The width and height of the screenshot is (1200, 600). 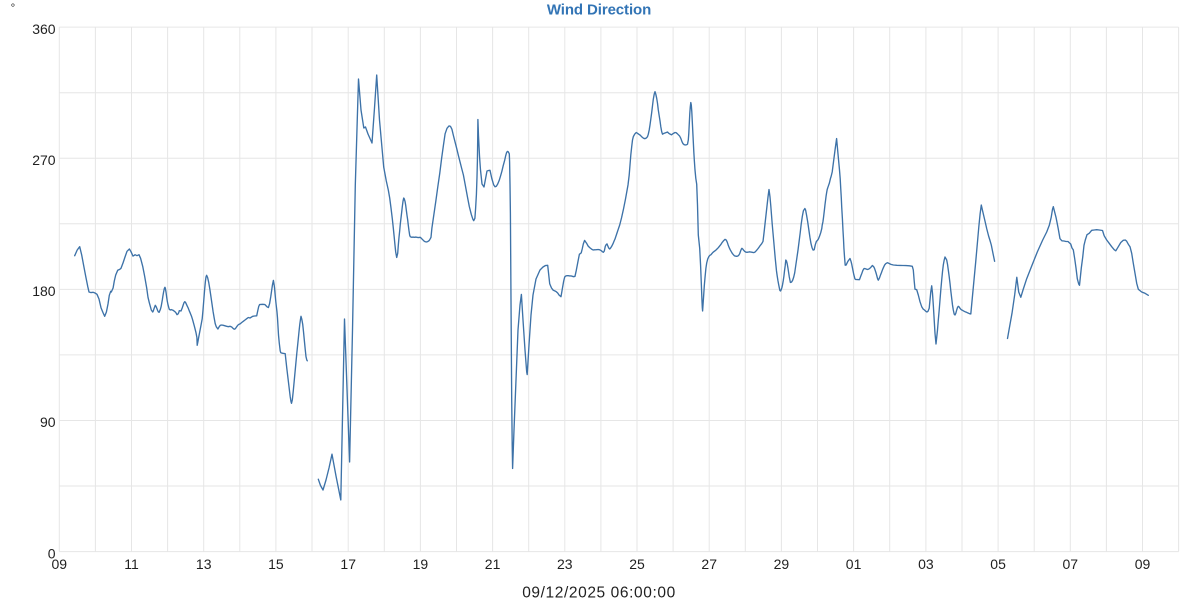 I want to click on svg-text: 0, so click(x=52, y=553).